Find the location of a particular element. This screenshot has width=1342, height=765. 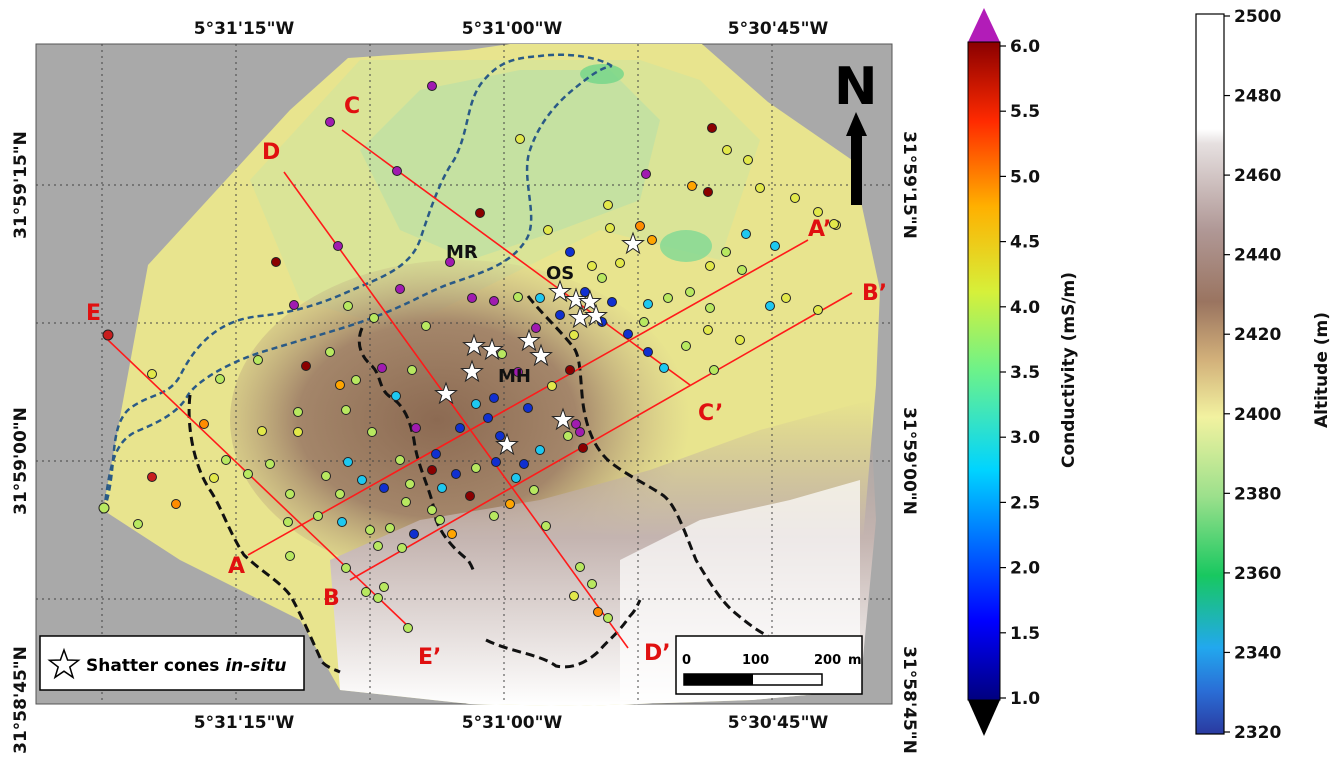

site-label-mh: MH is located at coordinates (514, 376).